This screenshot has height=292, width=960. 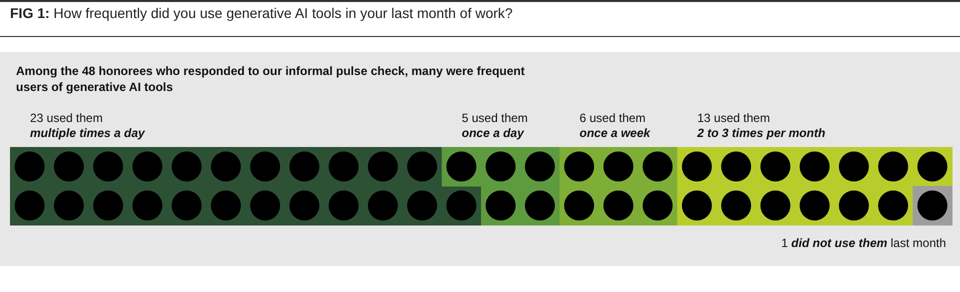 What do you see at coordinates (88, 133) in the screenshot?
I see `category-label: multiple times a day` at bounding box center [88, 133].